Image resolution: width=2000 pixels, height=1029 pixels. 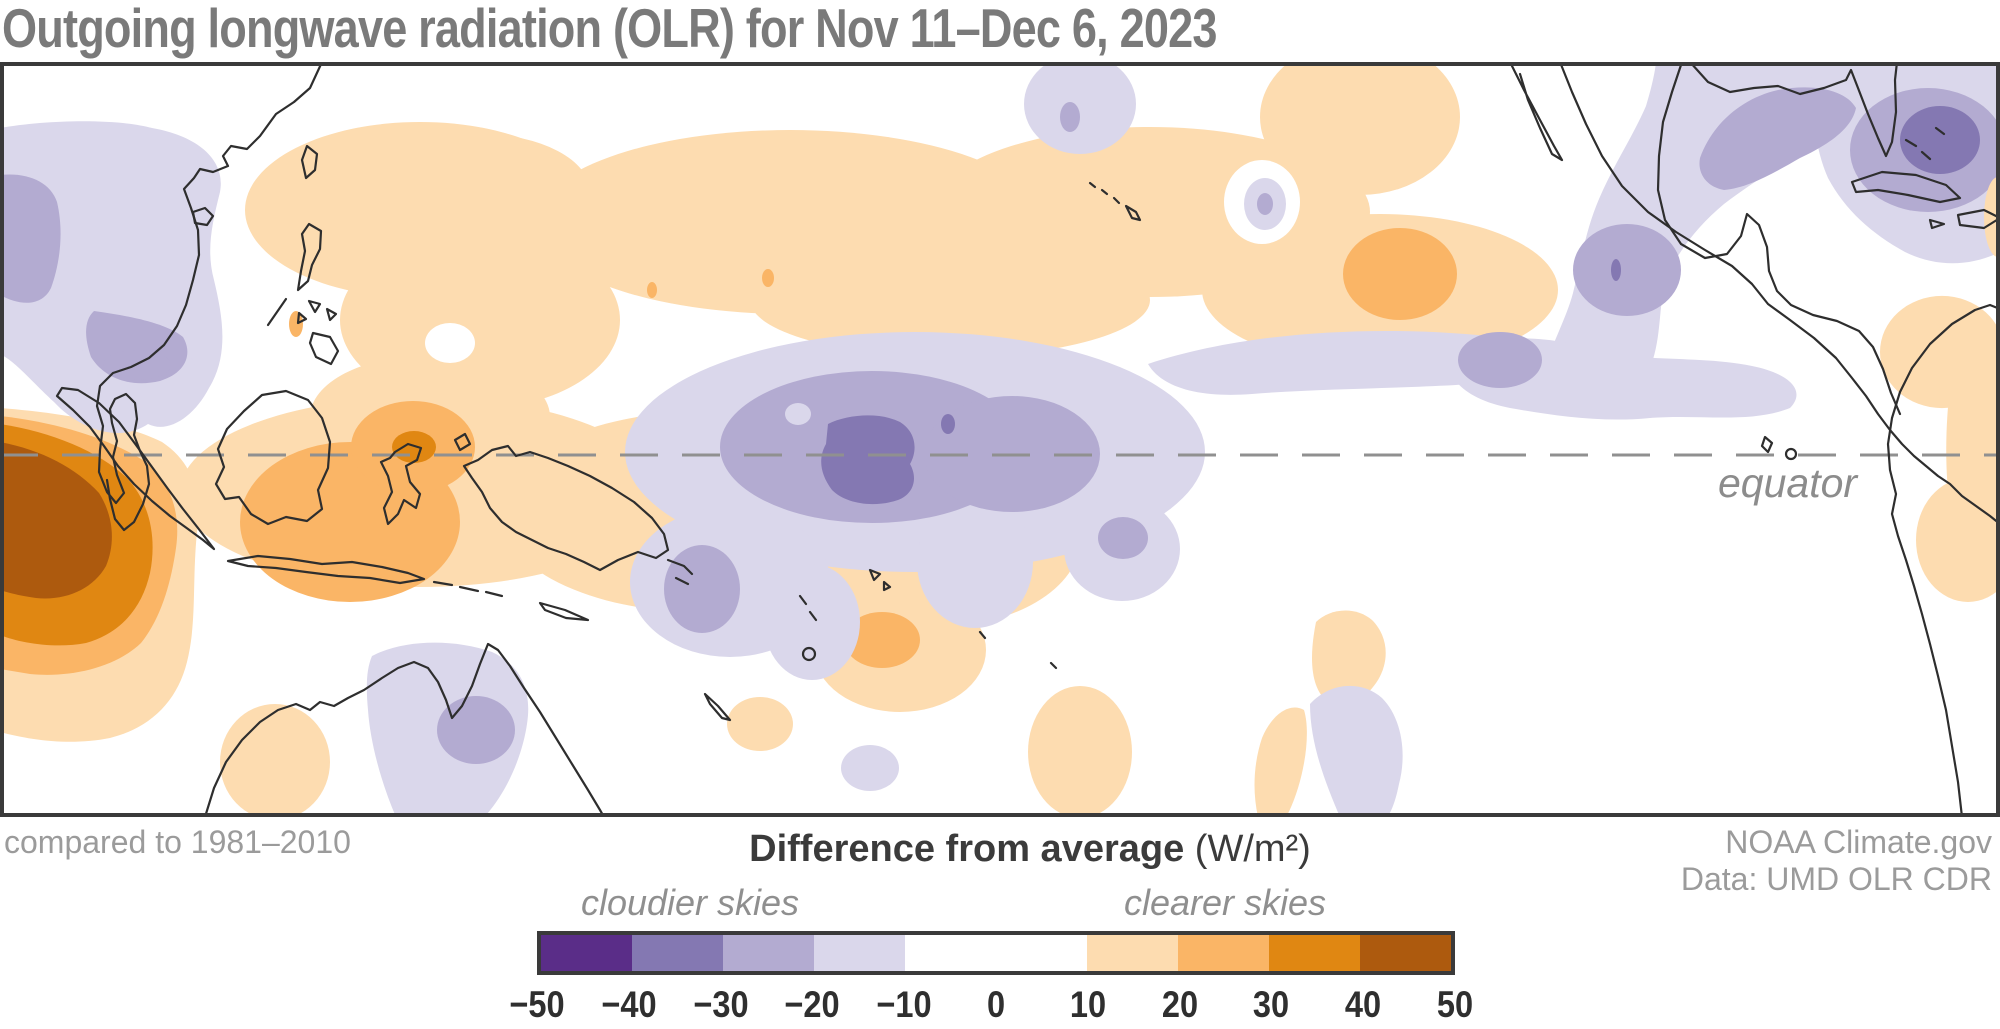 What do you see at coordinates (1349, 658) in the screenshot?
I see `olr-pos10-epac-streak` at bounding box center [1349, 658].